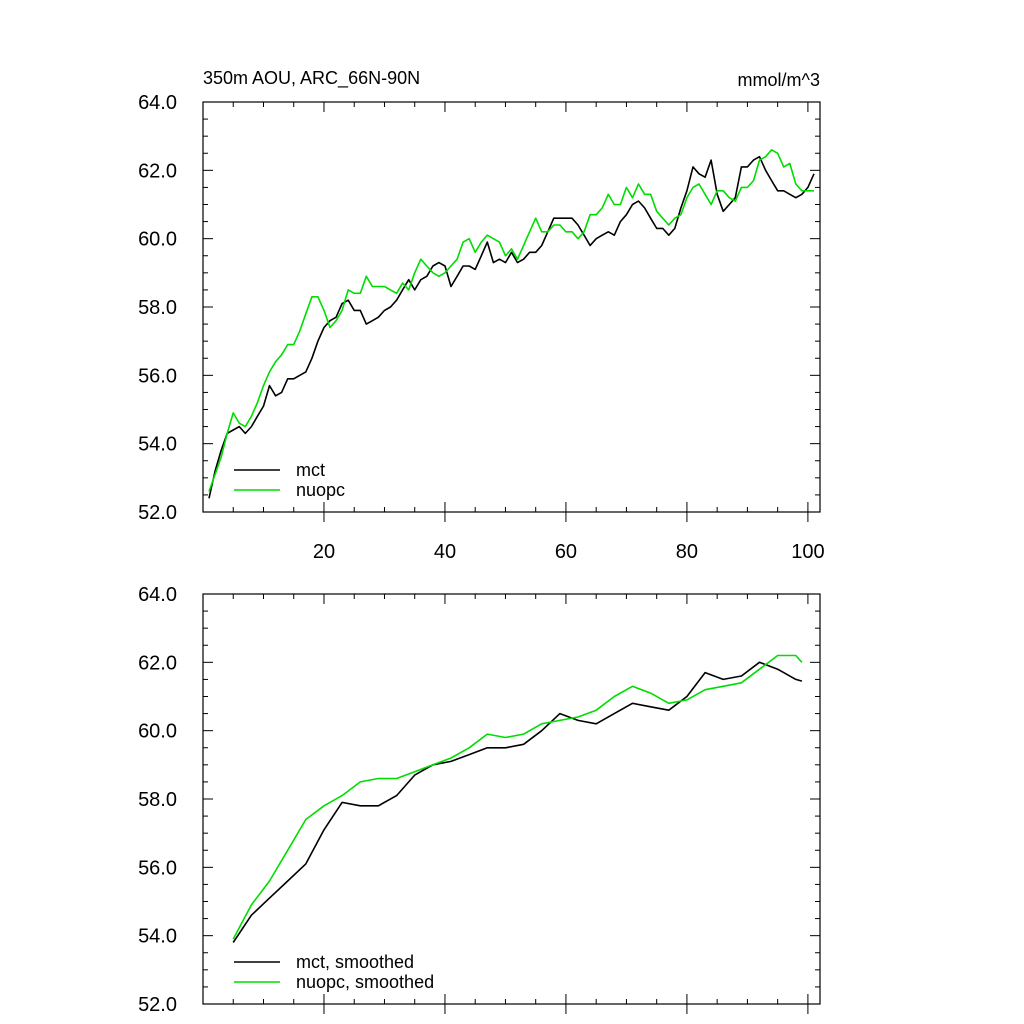 This screenshot has height=1024, width=1024. I want to click on x-tick-label: 20, so click(324, 552).